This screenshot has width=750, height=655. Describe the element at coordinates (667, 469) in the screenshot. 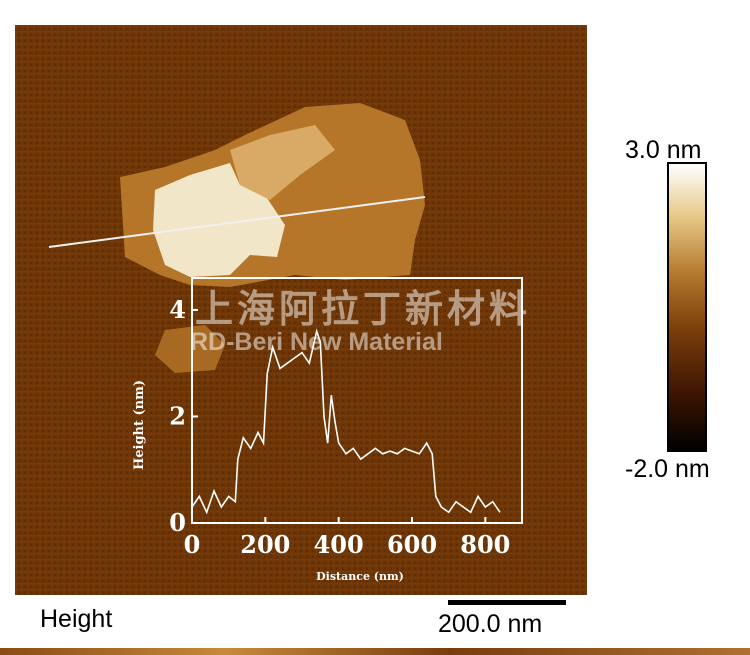

I see `colorbar-min-label: -2.0 nm` at that location.